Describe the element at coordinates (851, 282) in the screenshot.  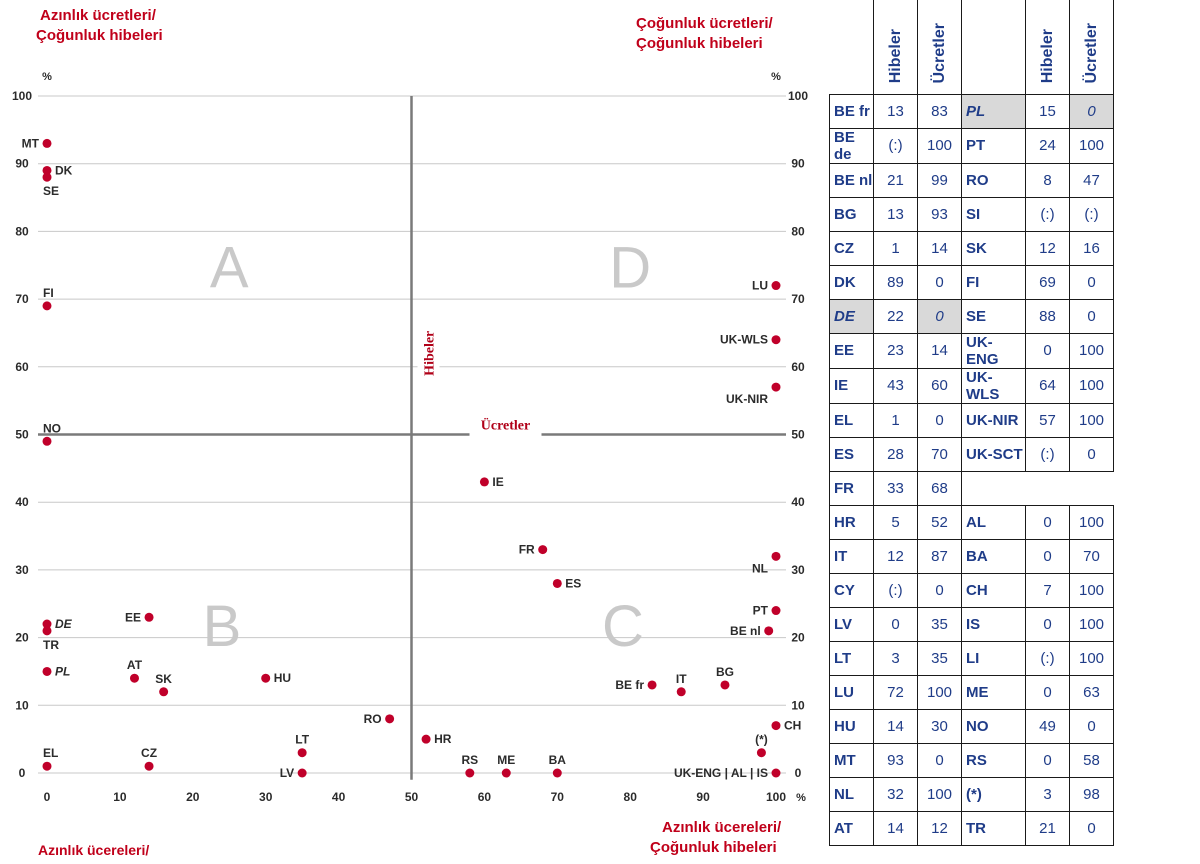
I see `country-cell: DK` at that location.